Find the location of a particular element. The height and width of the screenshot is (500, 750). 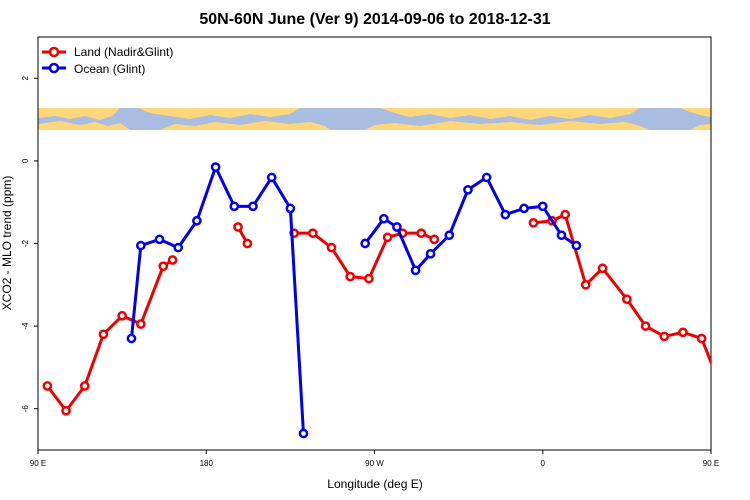

map-land-lower is located at coordinates (374, 125).